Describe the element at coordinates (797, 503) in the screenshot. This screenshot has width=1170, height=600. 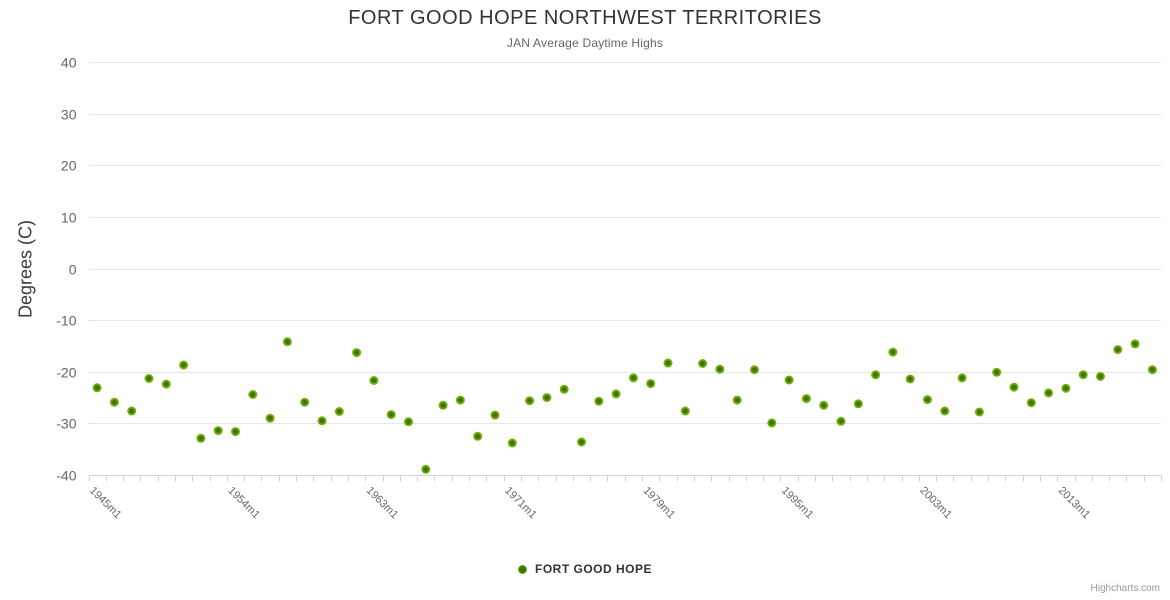
I see `x-tick-label: 1995m1` at that location.